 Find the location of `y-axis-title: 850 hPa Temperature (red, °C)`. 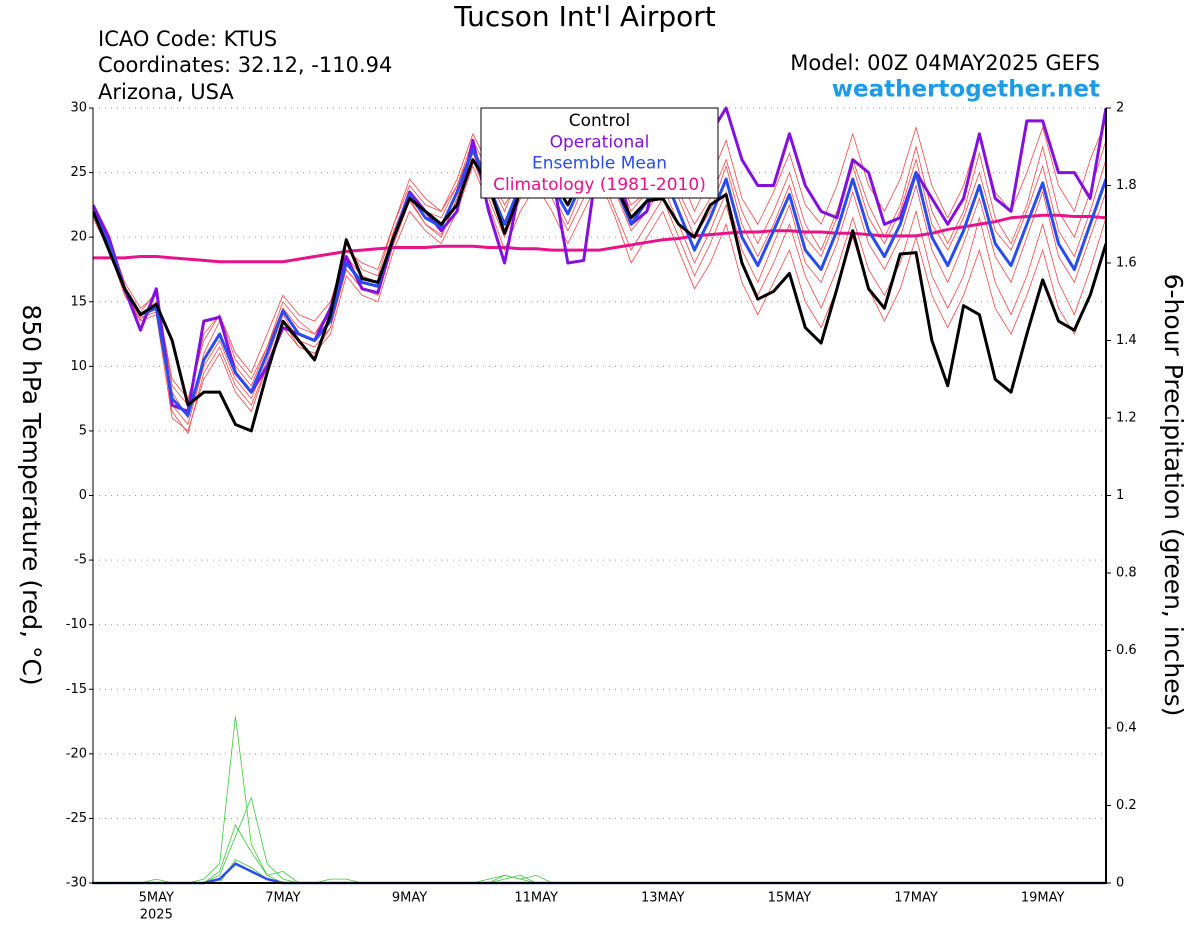

y-axis-title: 850 hPa Temperature (red, °C) is located at coordinates (31, 494).